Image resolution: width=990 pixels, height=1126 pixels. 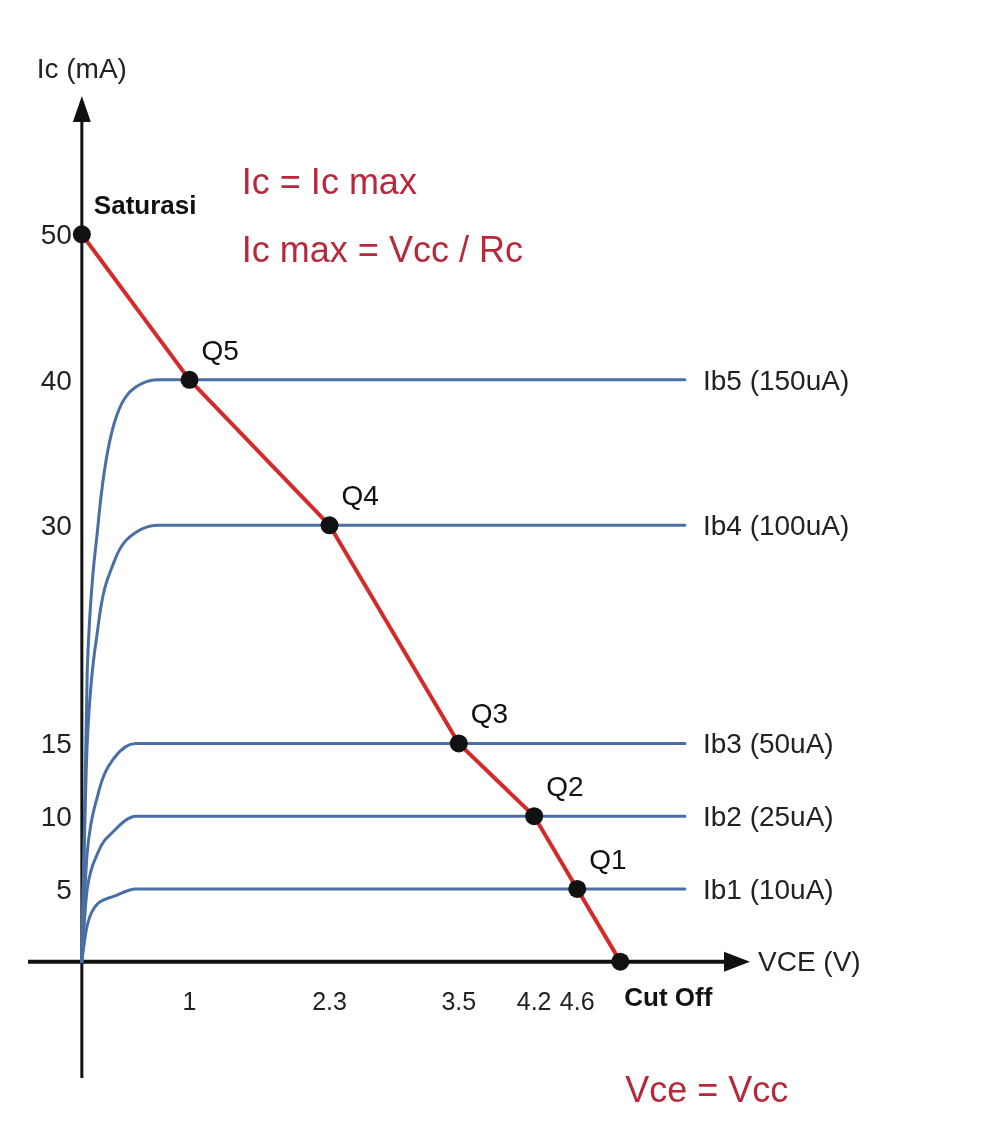 What do you see at coordinates (56, 816) in the screenshot?
I see `y-tick-label: 10` at bounding box center [56, 816].